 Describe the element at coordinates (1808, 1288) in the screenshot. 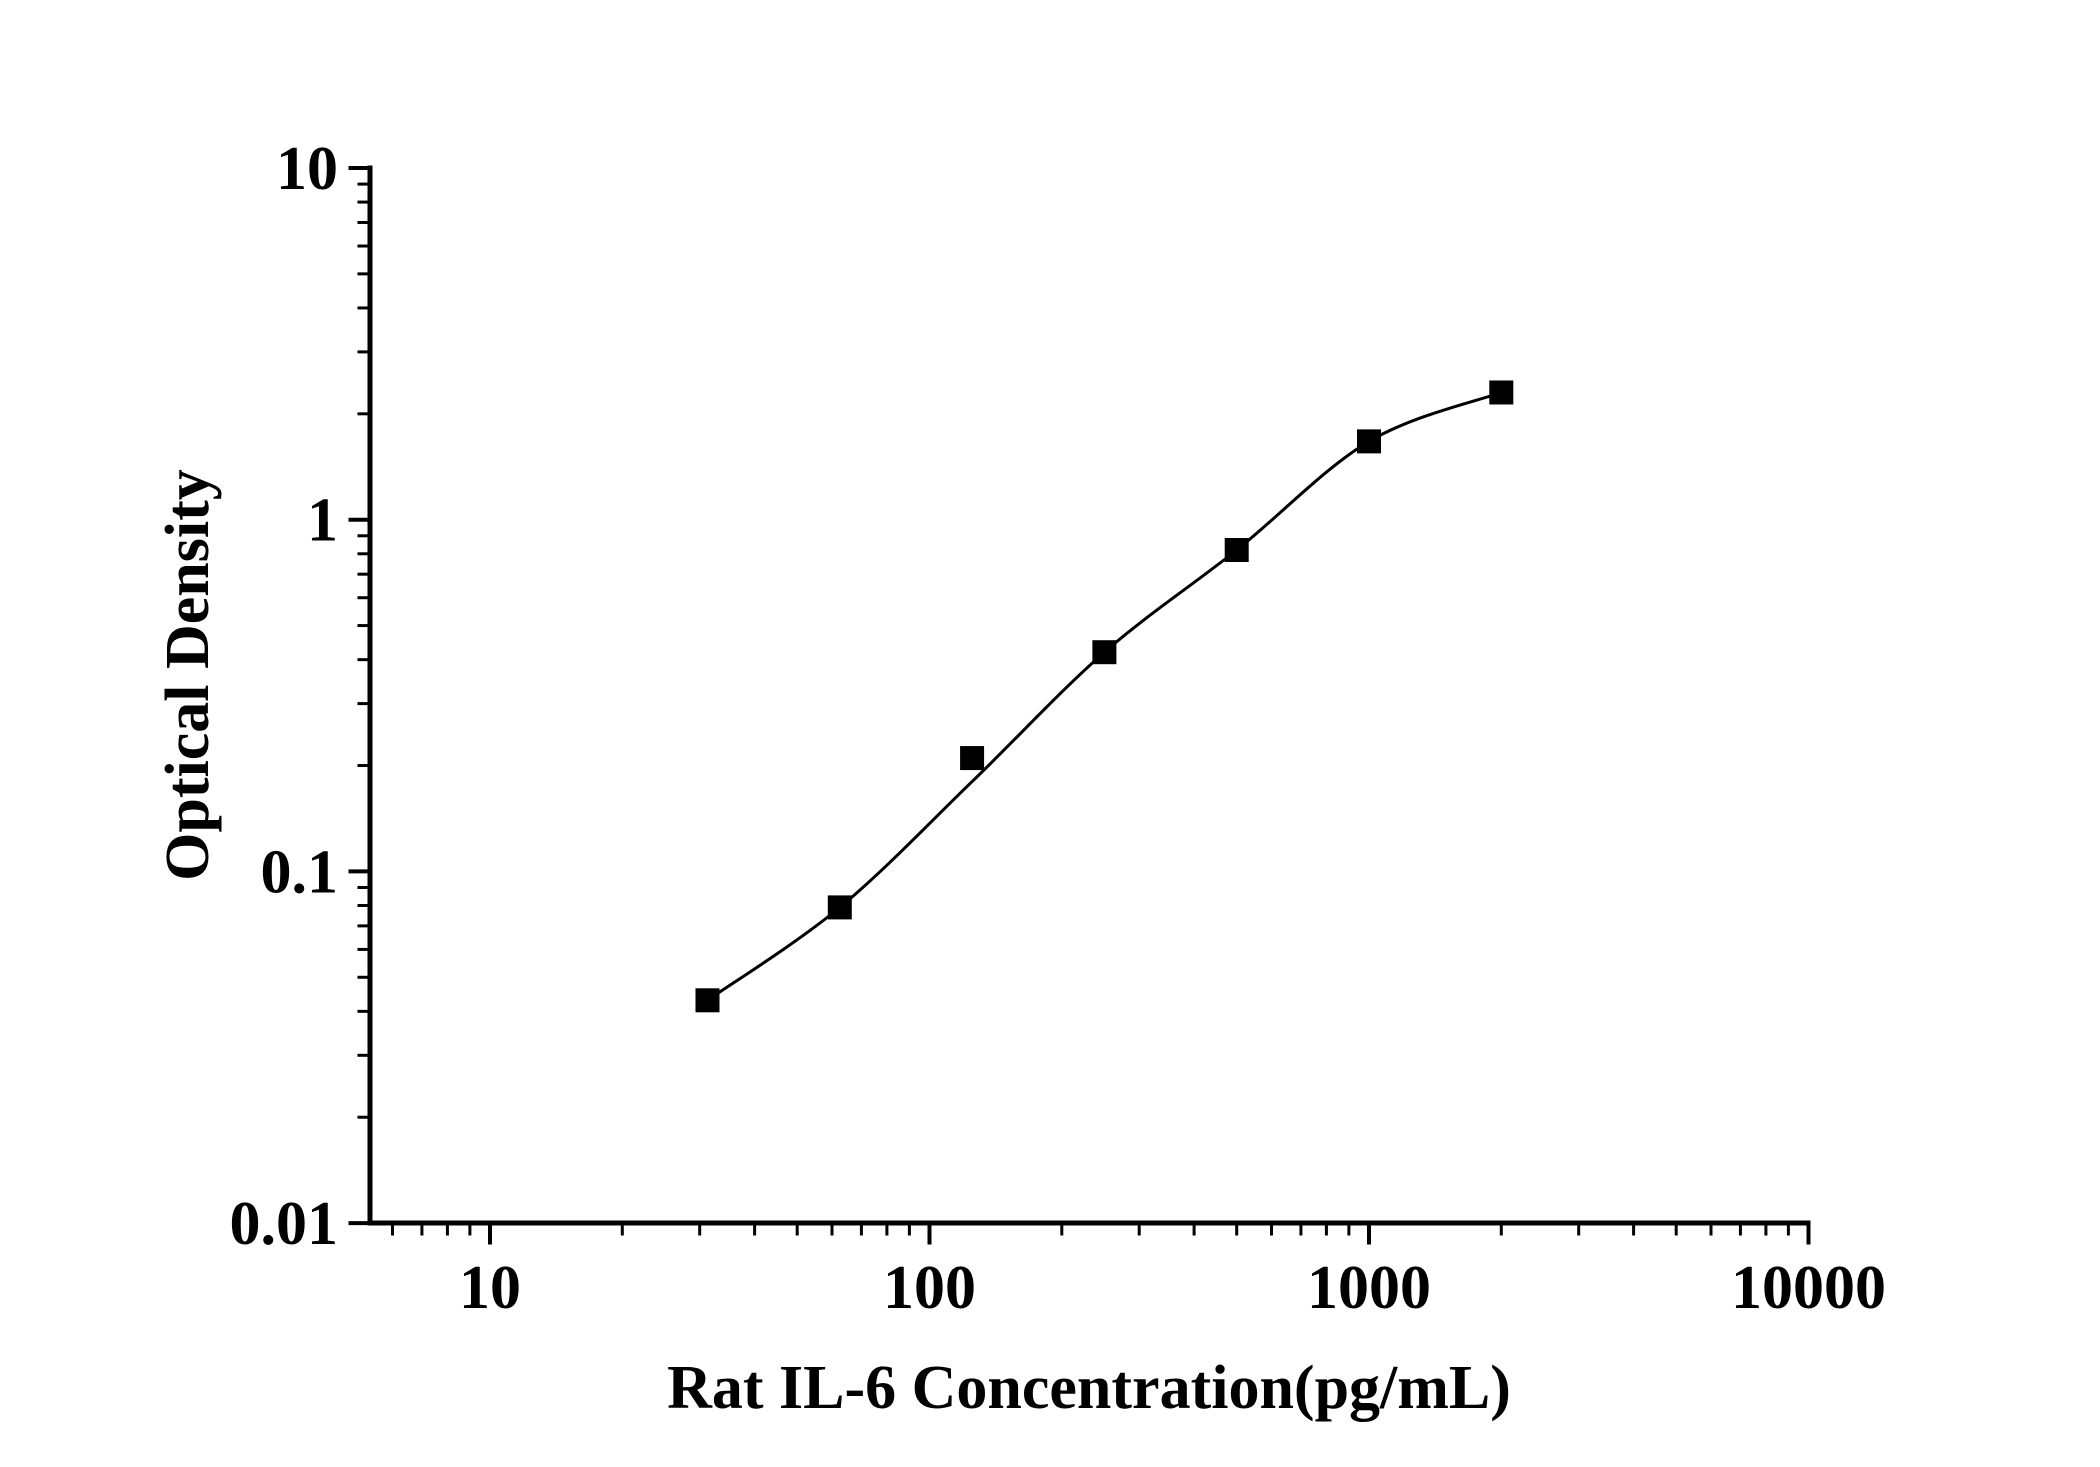

I see `x-axis-tick-label: 10000` at that location.